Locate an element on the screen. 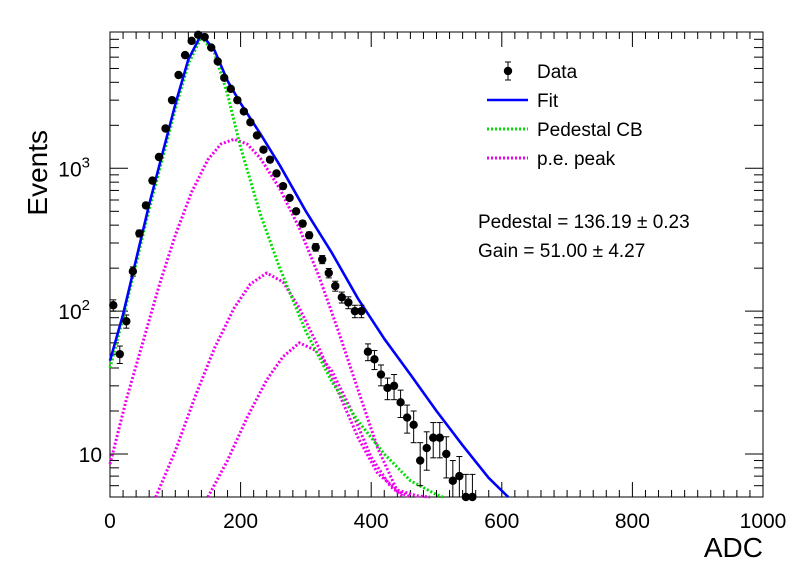 The width and height of the screenshot is (796, 572). y-tick-label: 10² is located at coordinates (74, 310).